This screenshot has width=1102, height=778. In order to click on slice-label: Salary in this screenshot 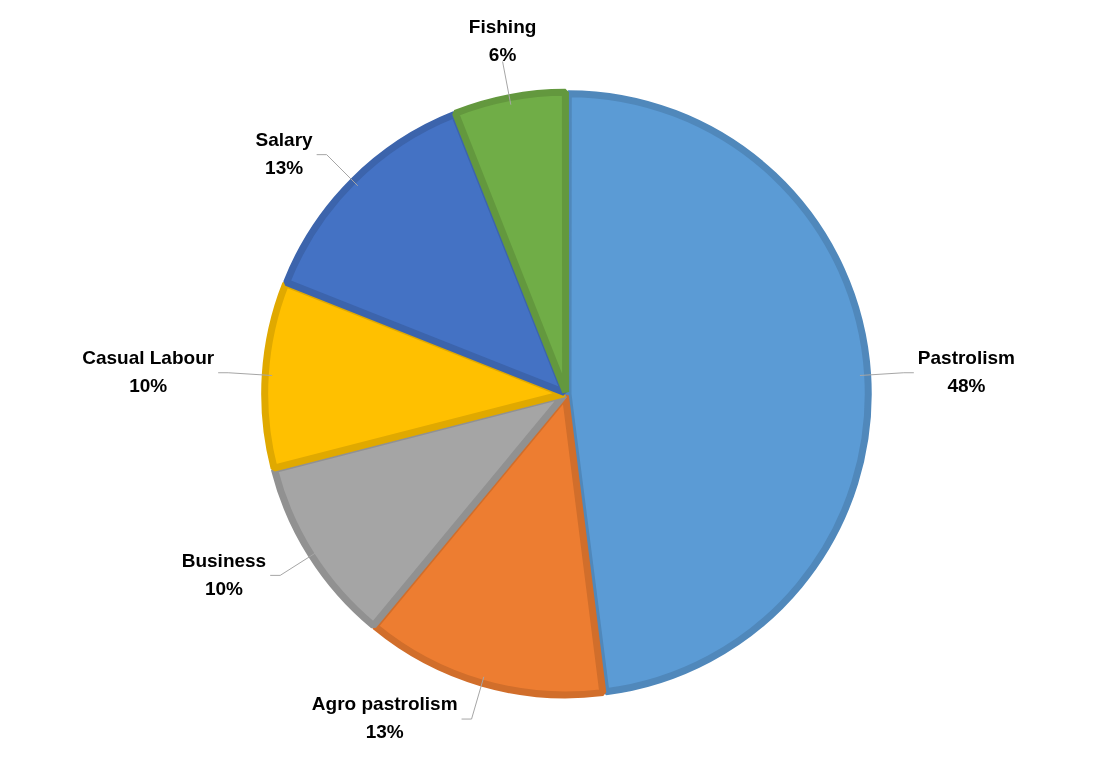, I will do `click(284, 139)`.